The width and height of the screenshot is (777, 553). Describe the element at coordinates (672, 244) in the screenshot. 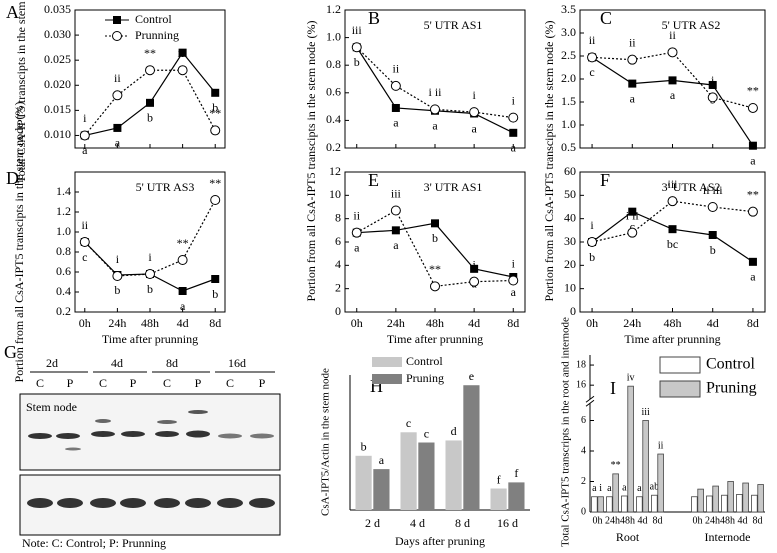

I see `point-label: bc` at that location.